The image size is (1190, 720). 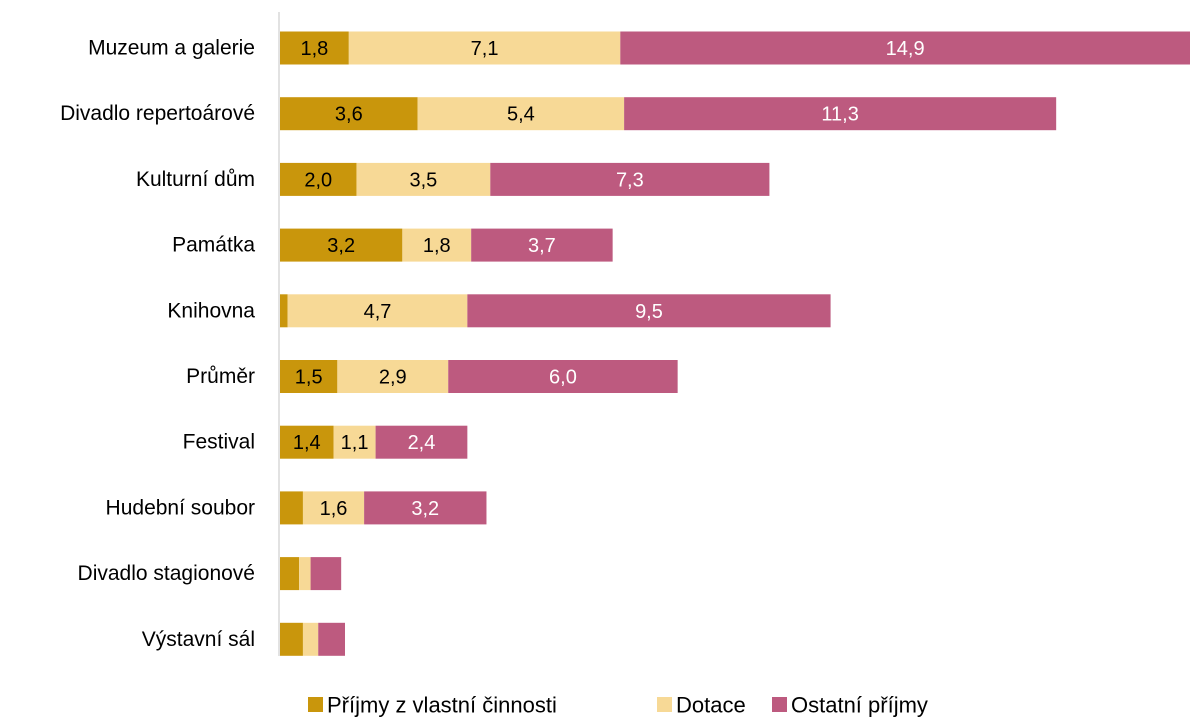 What do you see at coordinates (442, 705) in the screenshot?
I see `legend-label: Příjmy z vlastní činnosti` at bounding box center [442, 705].